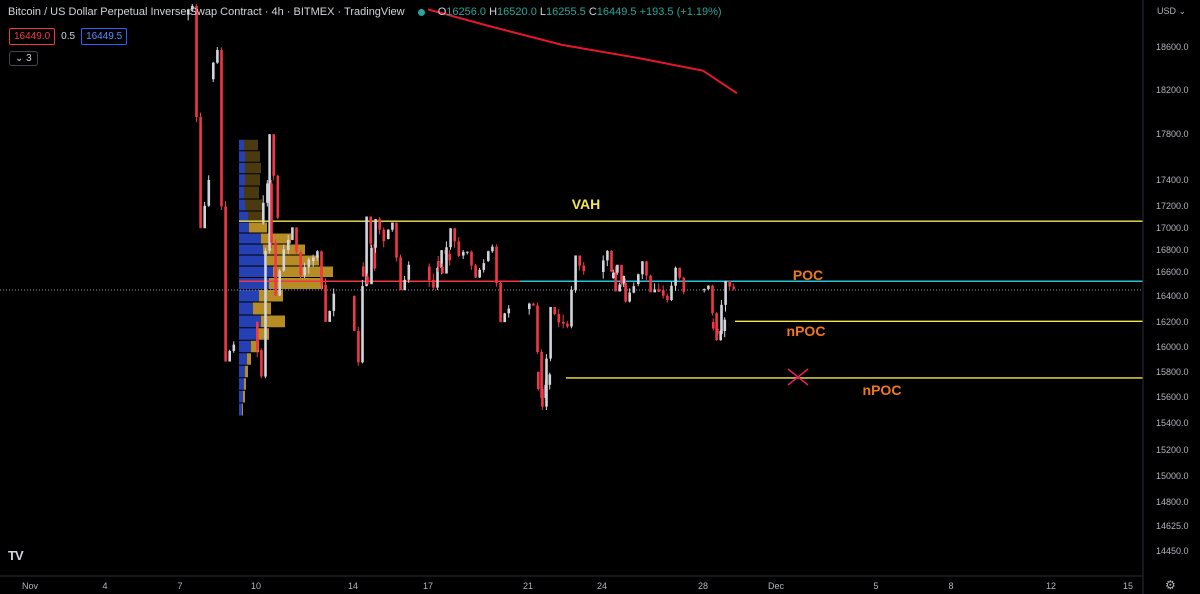 The width and height of the screenshot is (1200, 594). I want to click on bid-ask-panel: 16449.0 0.5 16449.5, so click(68, 36).